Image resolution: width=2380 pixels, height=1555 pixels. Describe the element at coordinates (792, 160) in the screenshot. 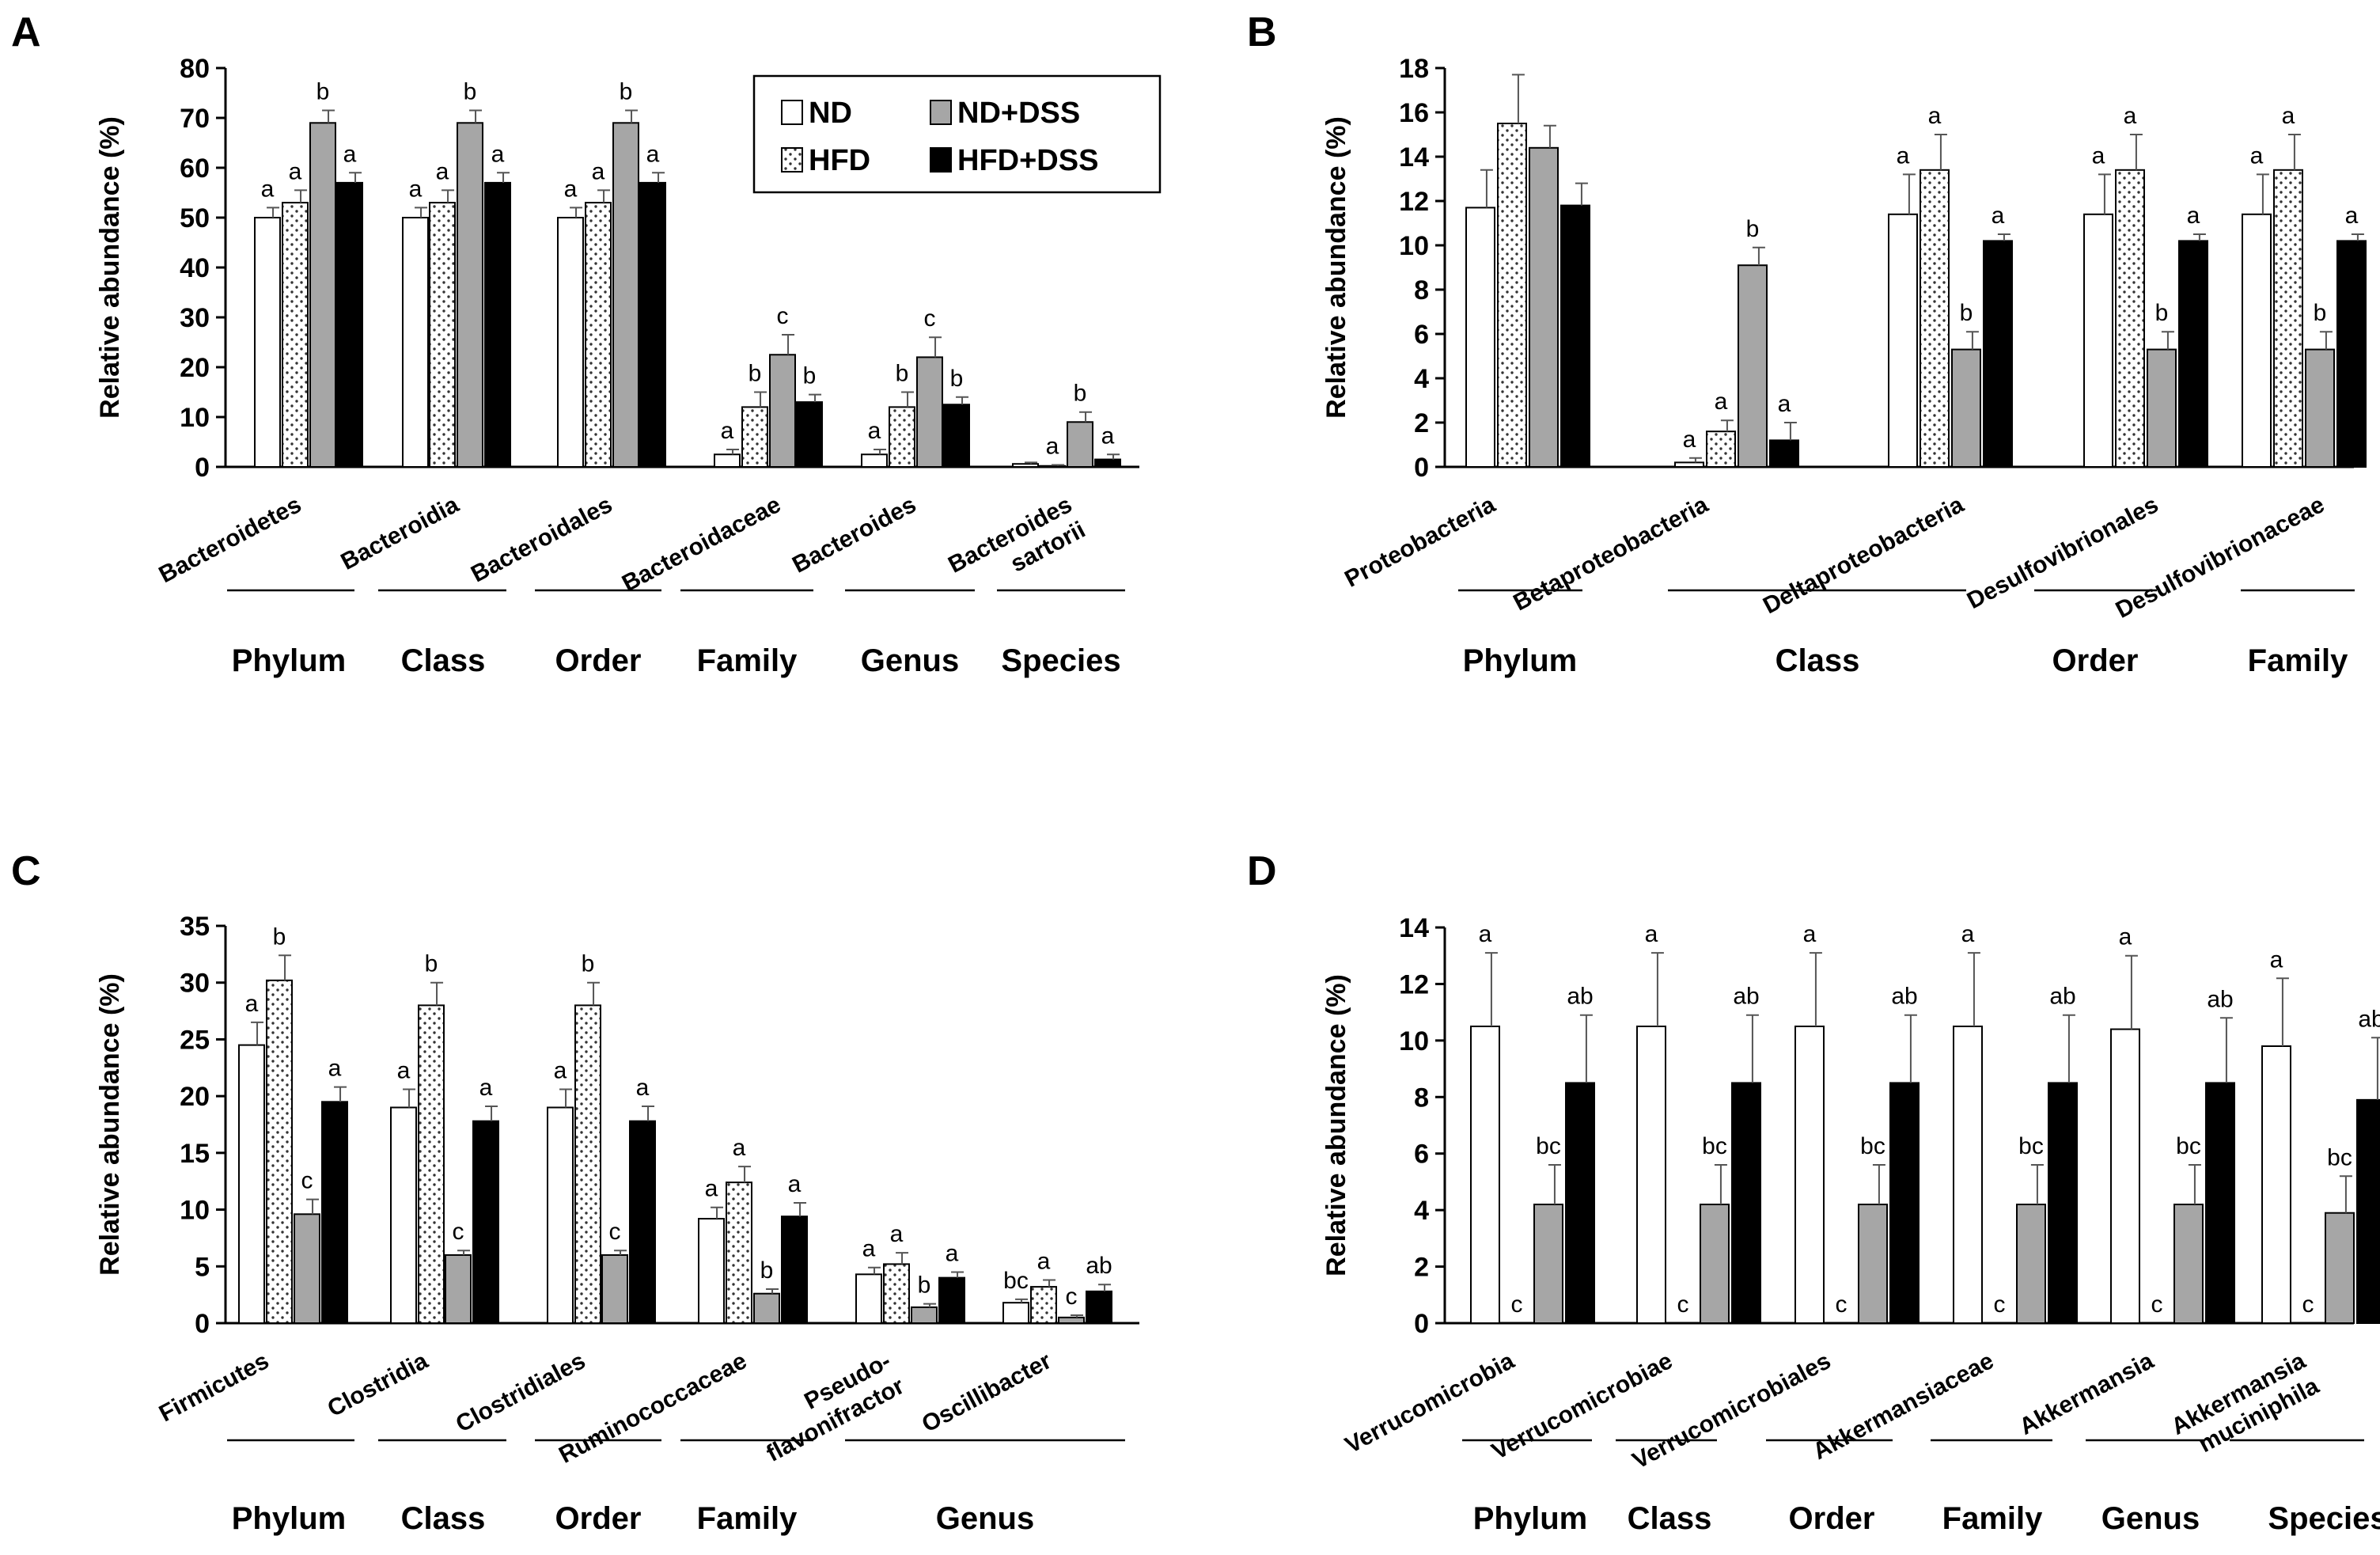

I see `legend-swatch-hfd` at that location.